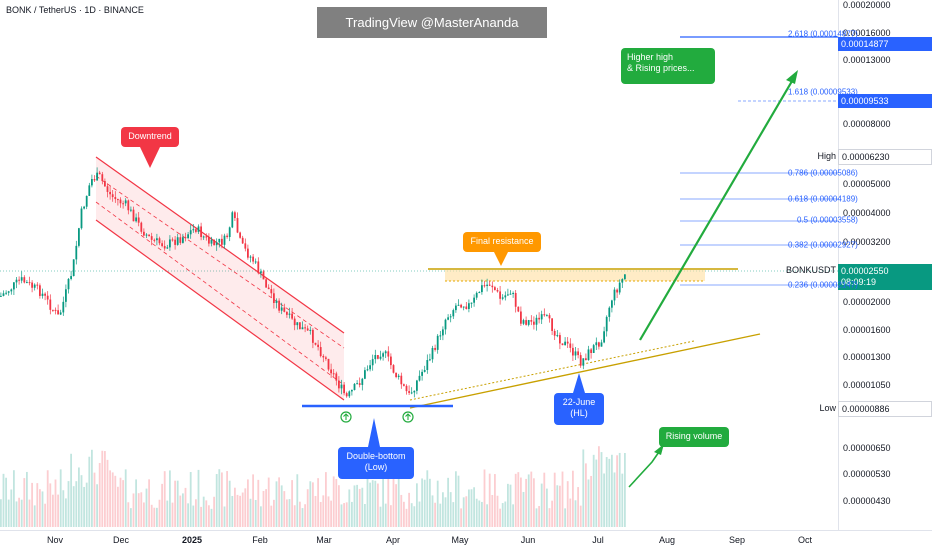 This screenshot has height=551, width=932. Describe the element at coordinates (792, 77) in the screenshot. I see `projection-arrowhead` at that location.